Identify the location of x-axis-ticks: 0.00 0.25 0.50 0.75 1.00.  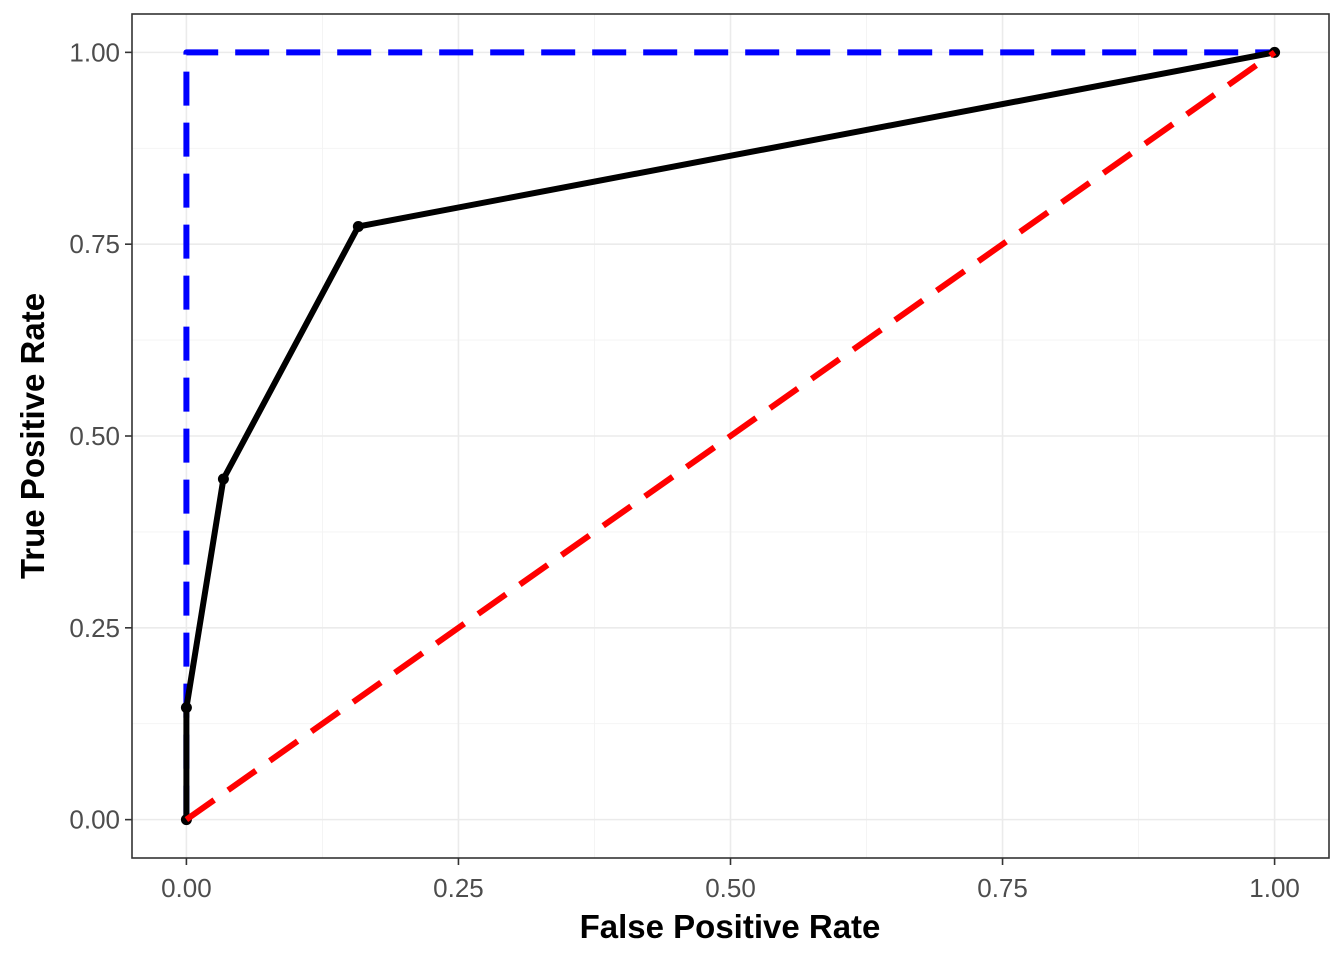
(730, 880).